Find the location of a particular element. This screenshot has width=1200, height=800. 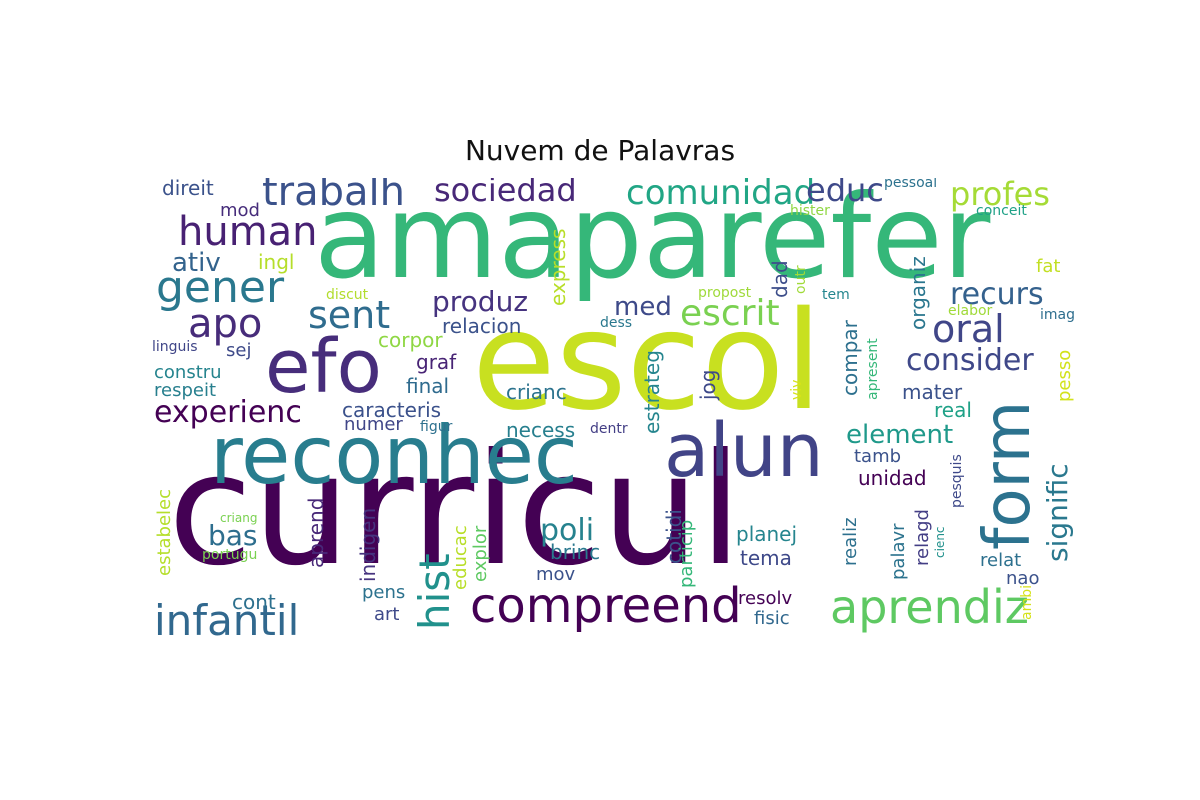

word-dad: dad is located at coordinates (780, 279).